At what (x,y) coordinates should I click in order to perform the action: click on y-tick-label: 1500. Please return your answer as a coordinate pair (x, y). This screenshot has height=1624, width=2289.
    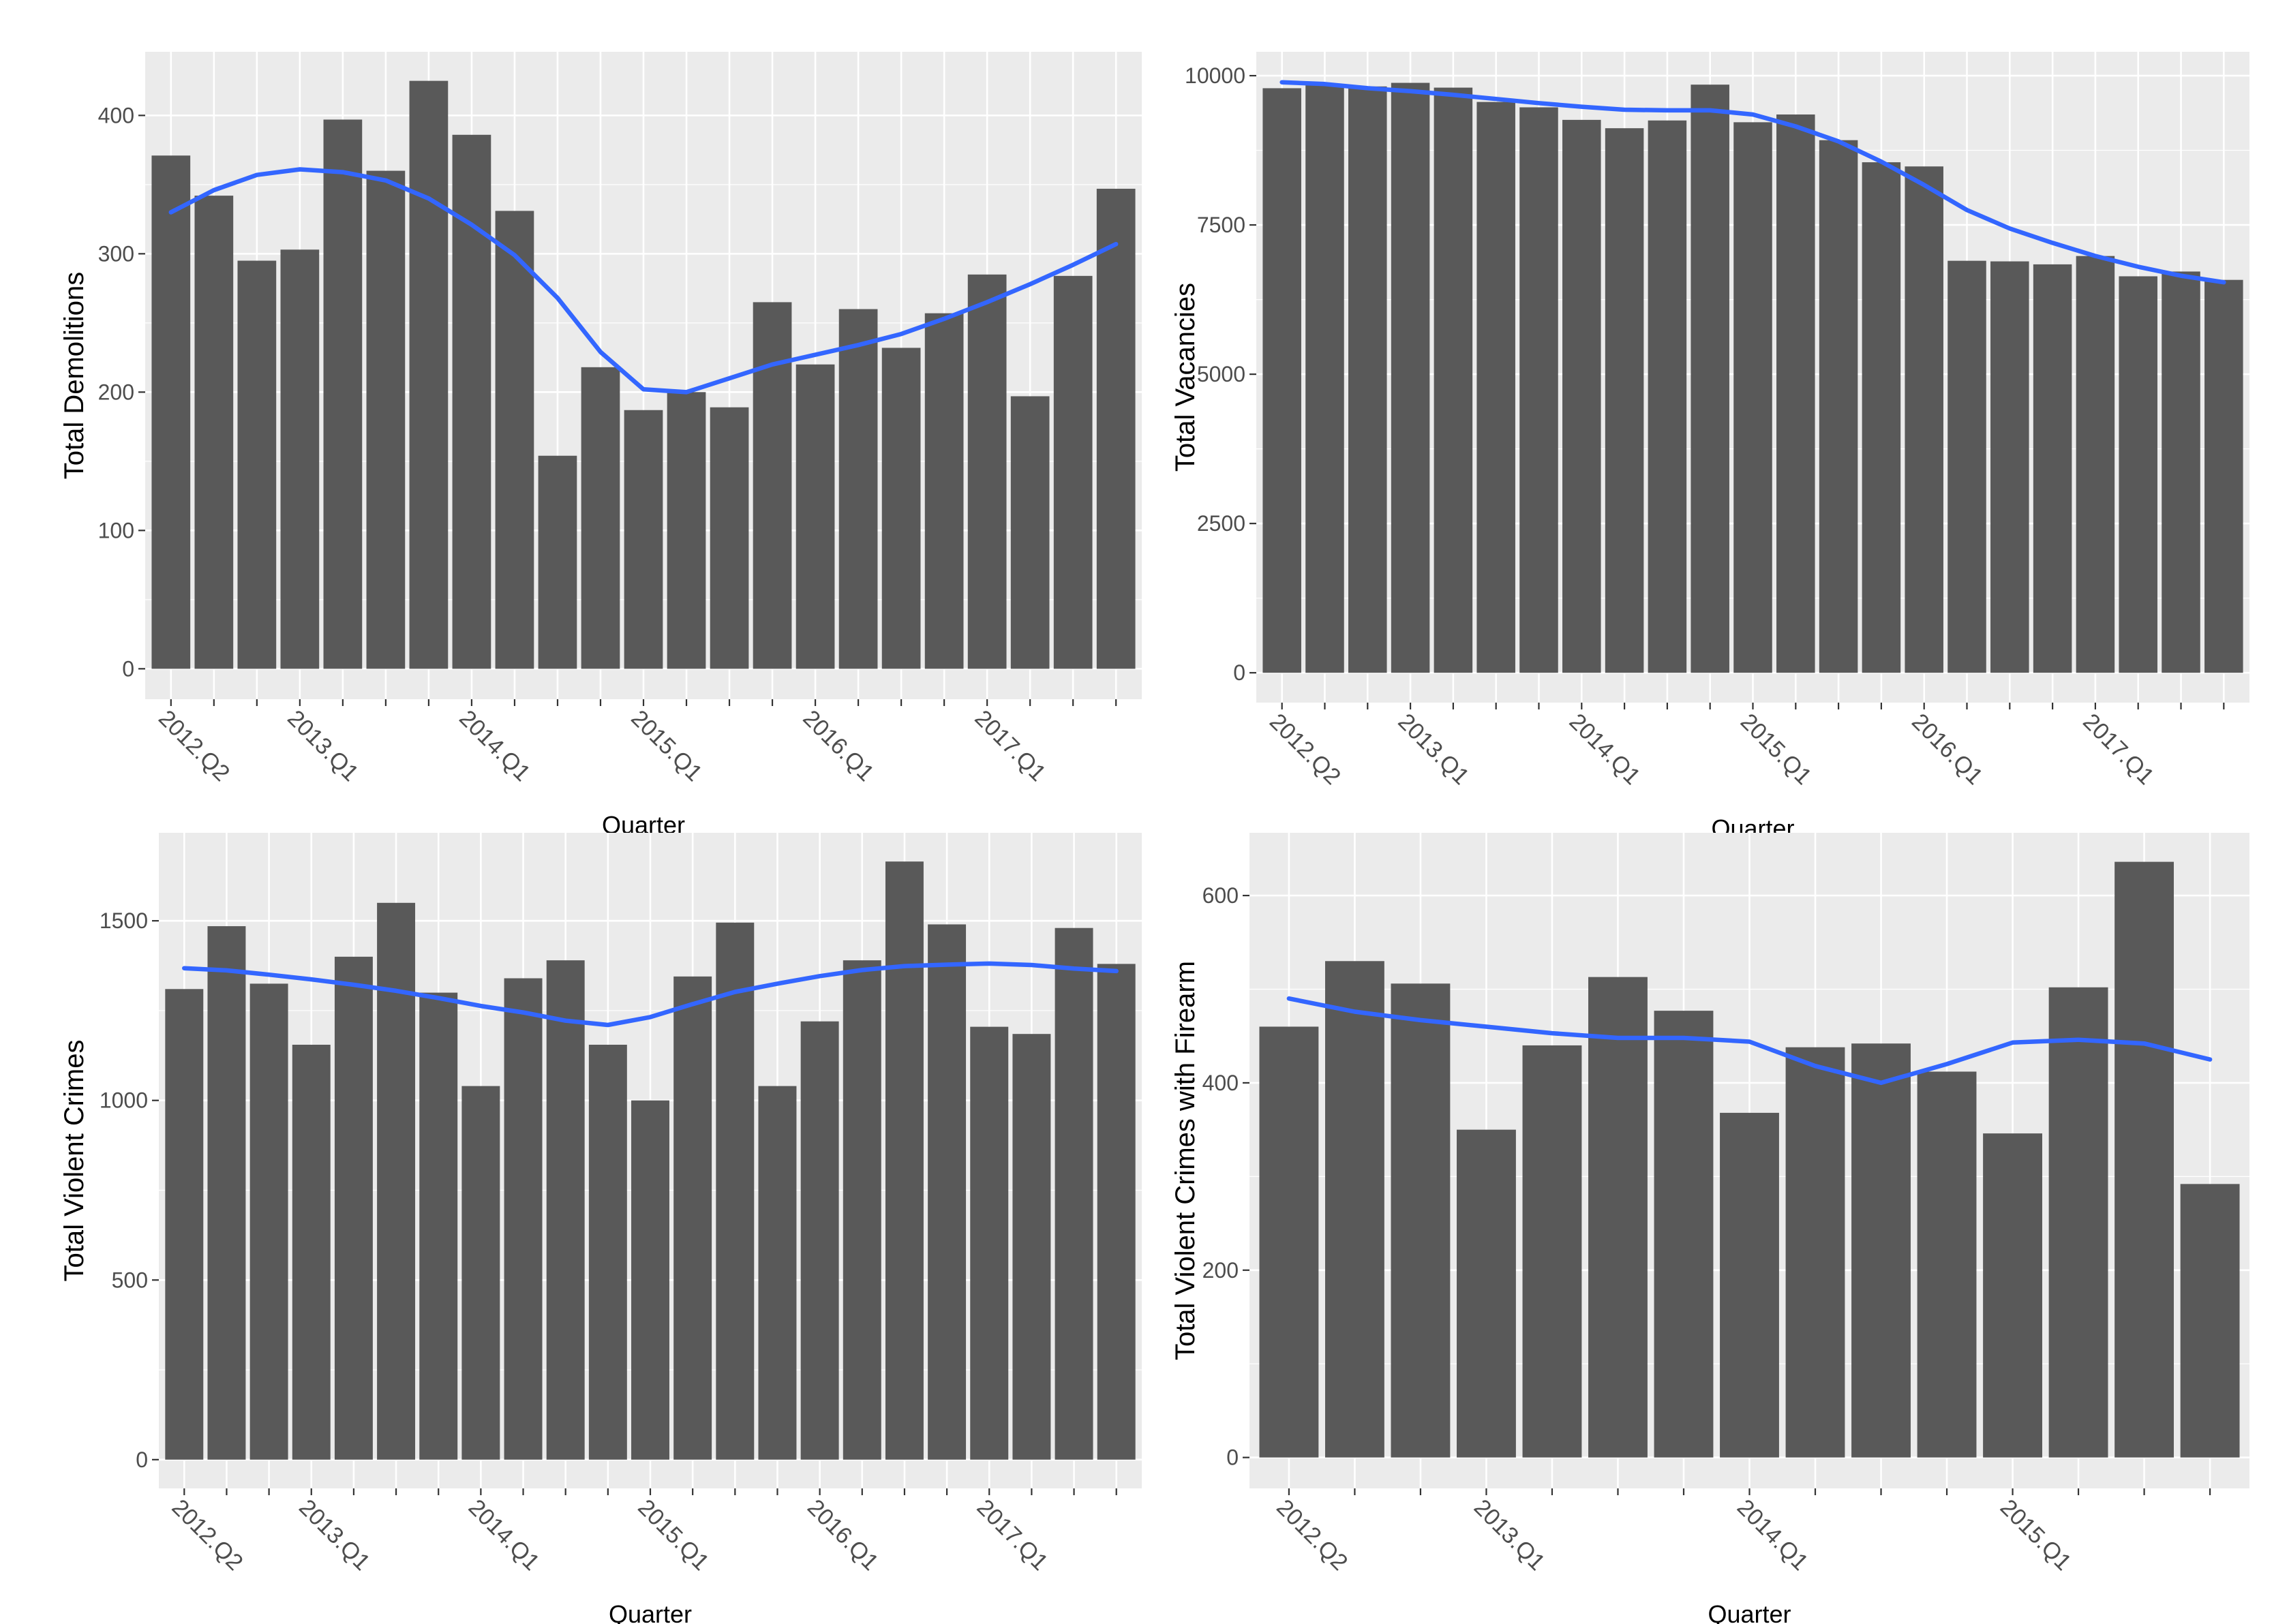
    Looking at the image, I should click on (124, 920).